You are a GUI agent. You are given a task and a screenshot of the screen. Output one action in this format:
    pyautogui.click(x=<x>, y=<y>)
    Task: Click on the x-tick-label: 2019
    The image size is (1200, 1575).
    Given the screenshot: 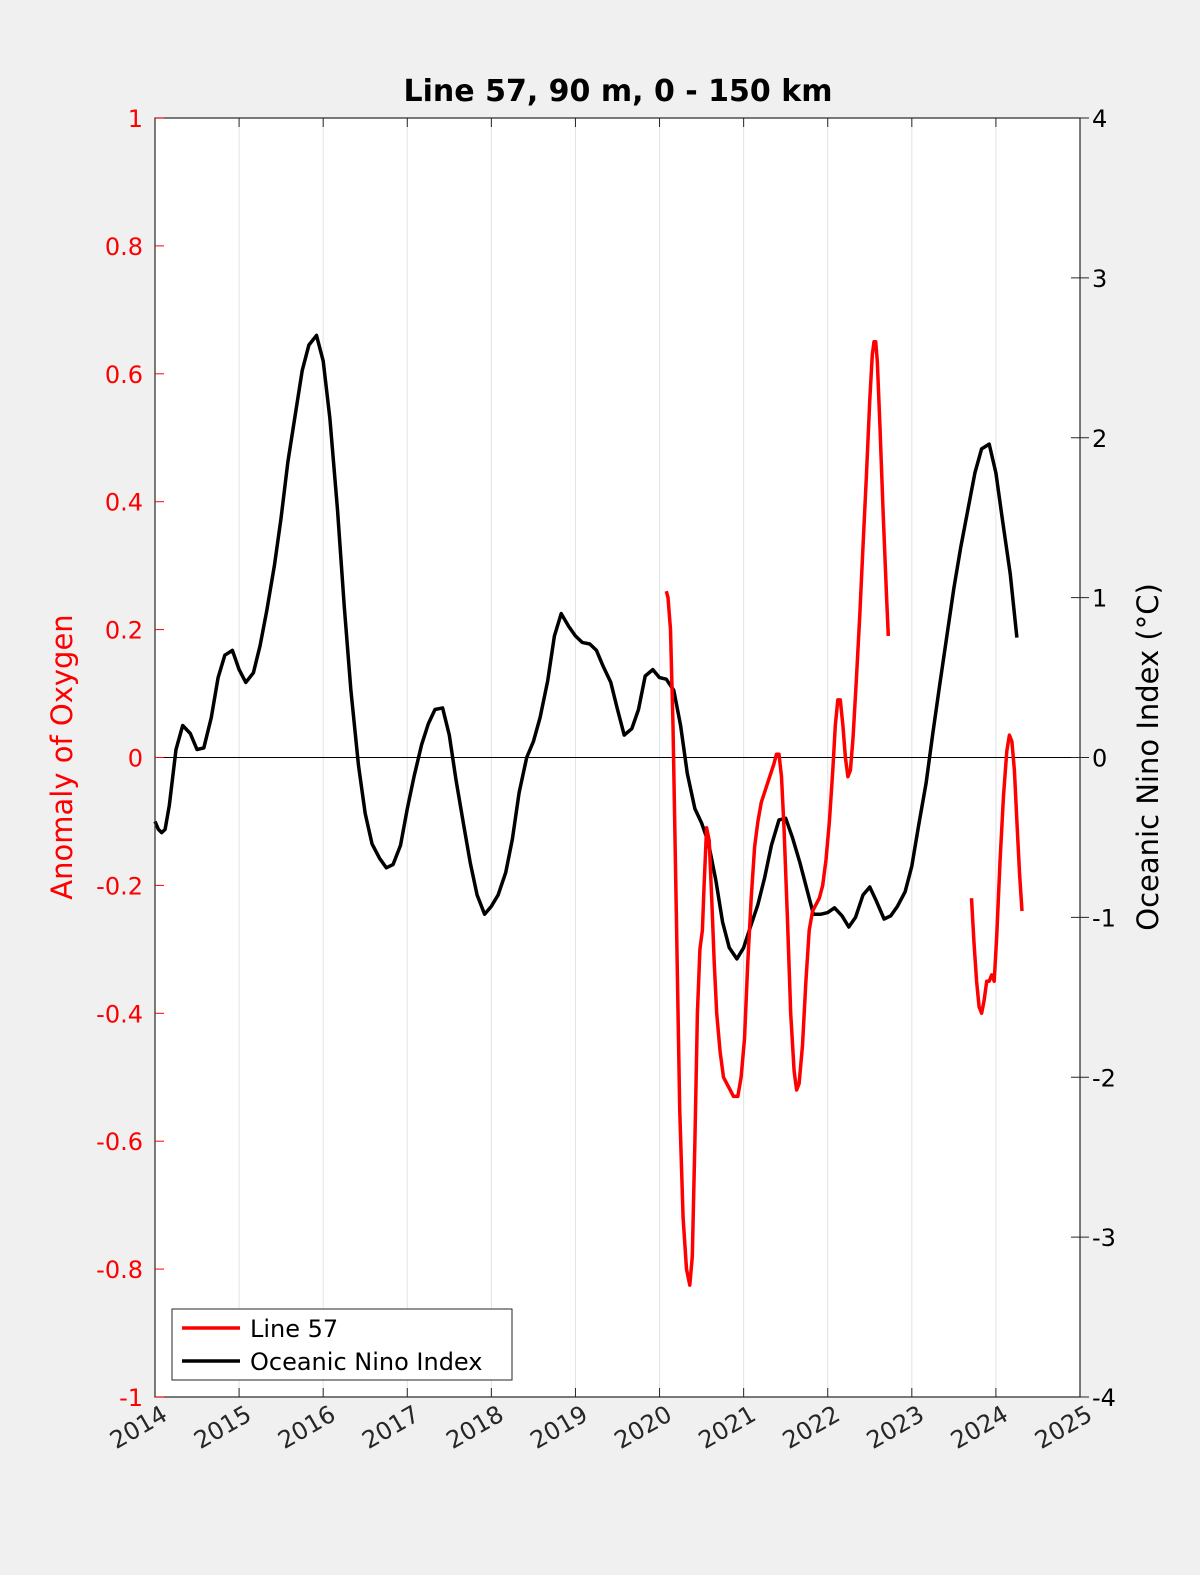 What is the action you would take?
    pyautogui.click(x=559, y=1427)
    